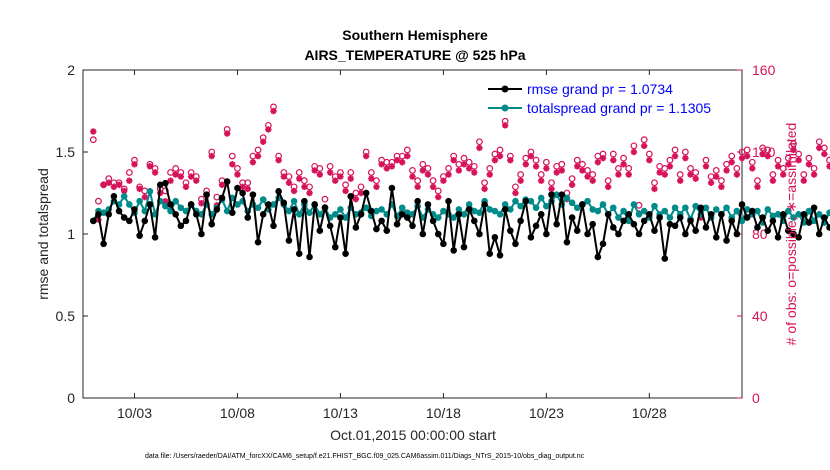  What do you see at coordinates (760, 316) in the screenshot?
I see `y2-tick-label: 40` at bounding box center [760, 316].